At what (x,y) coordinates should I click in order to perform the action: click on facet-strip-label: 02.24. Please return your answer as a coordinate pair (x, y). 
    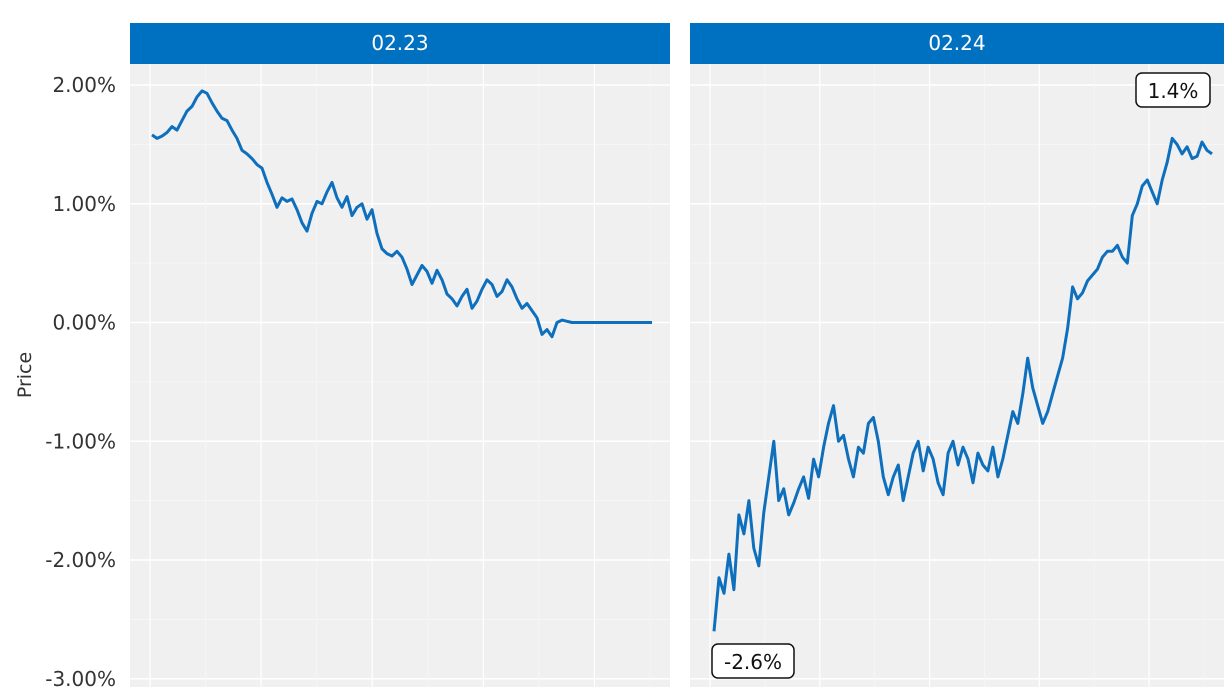
    Looking at the image, I should click on (956, 43).